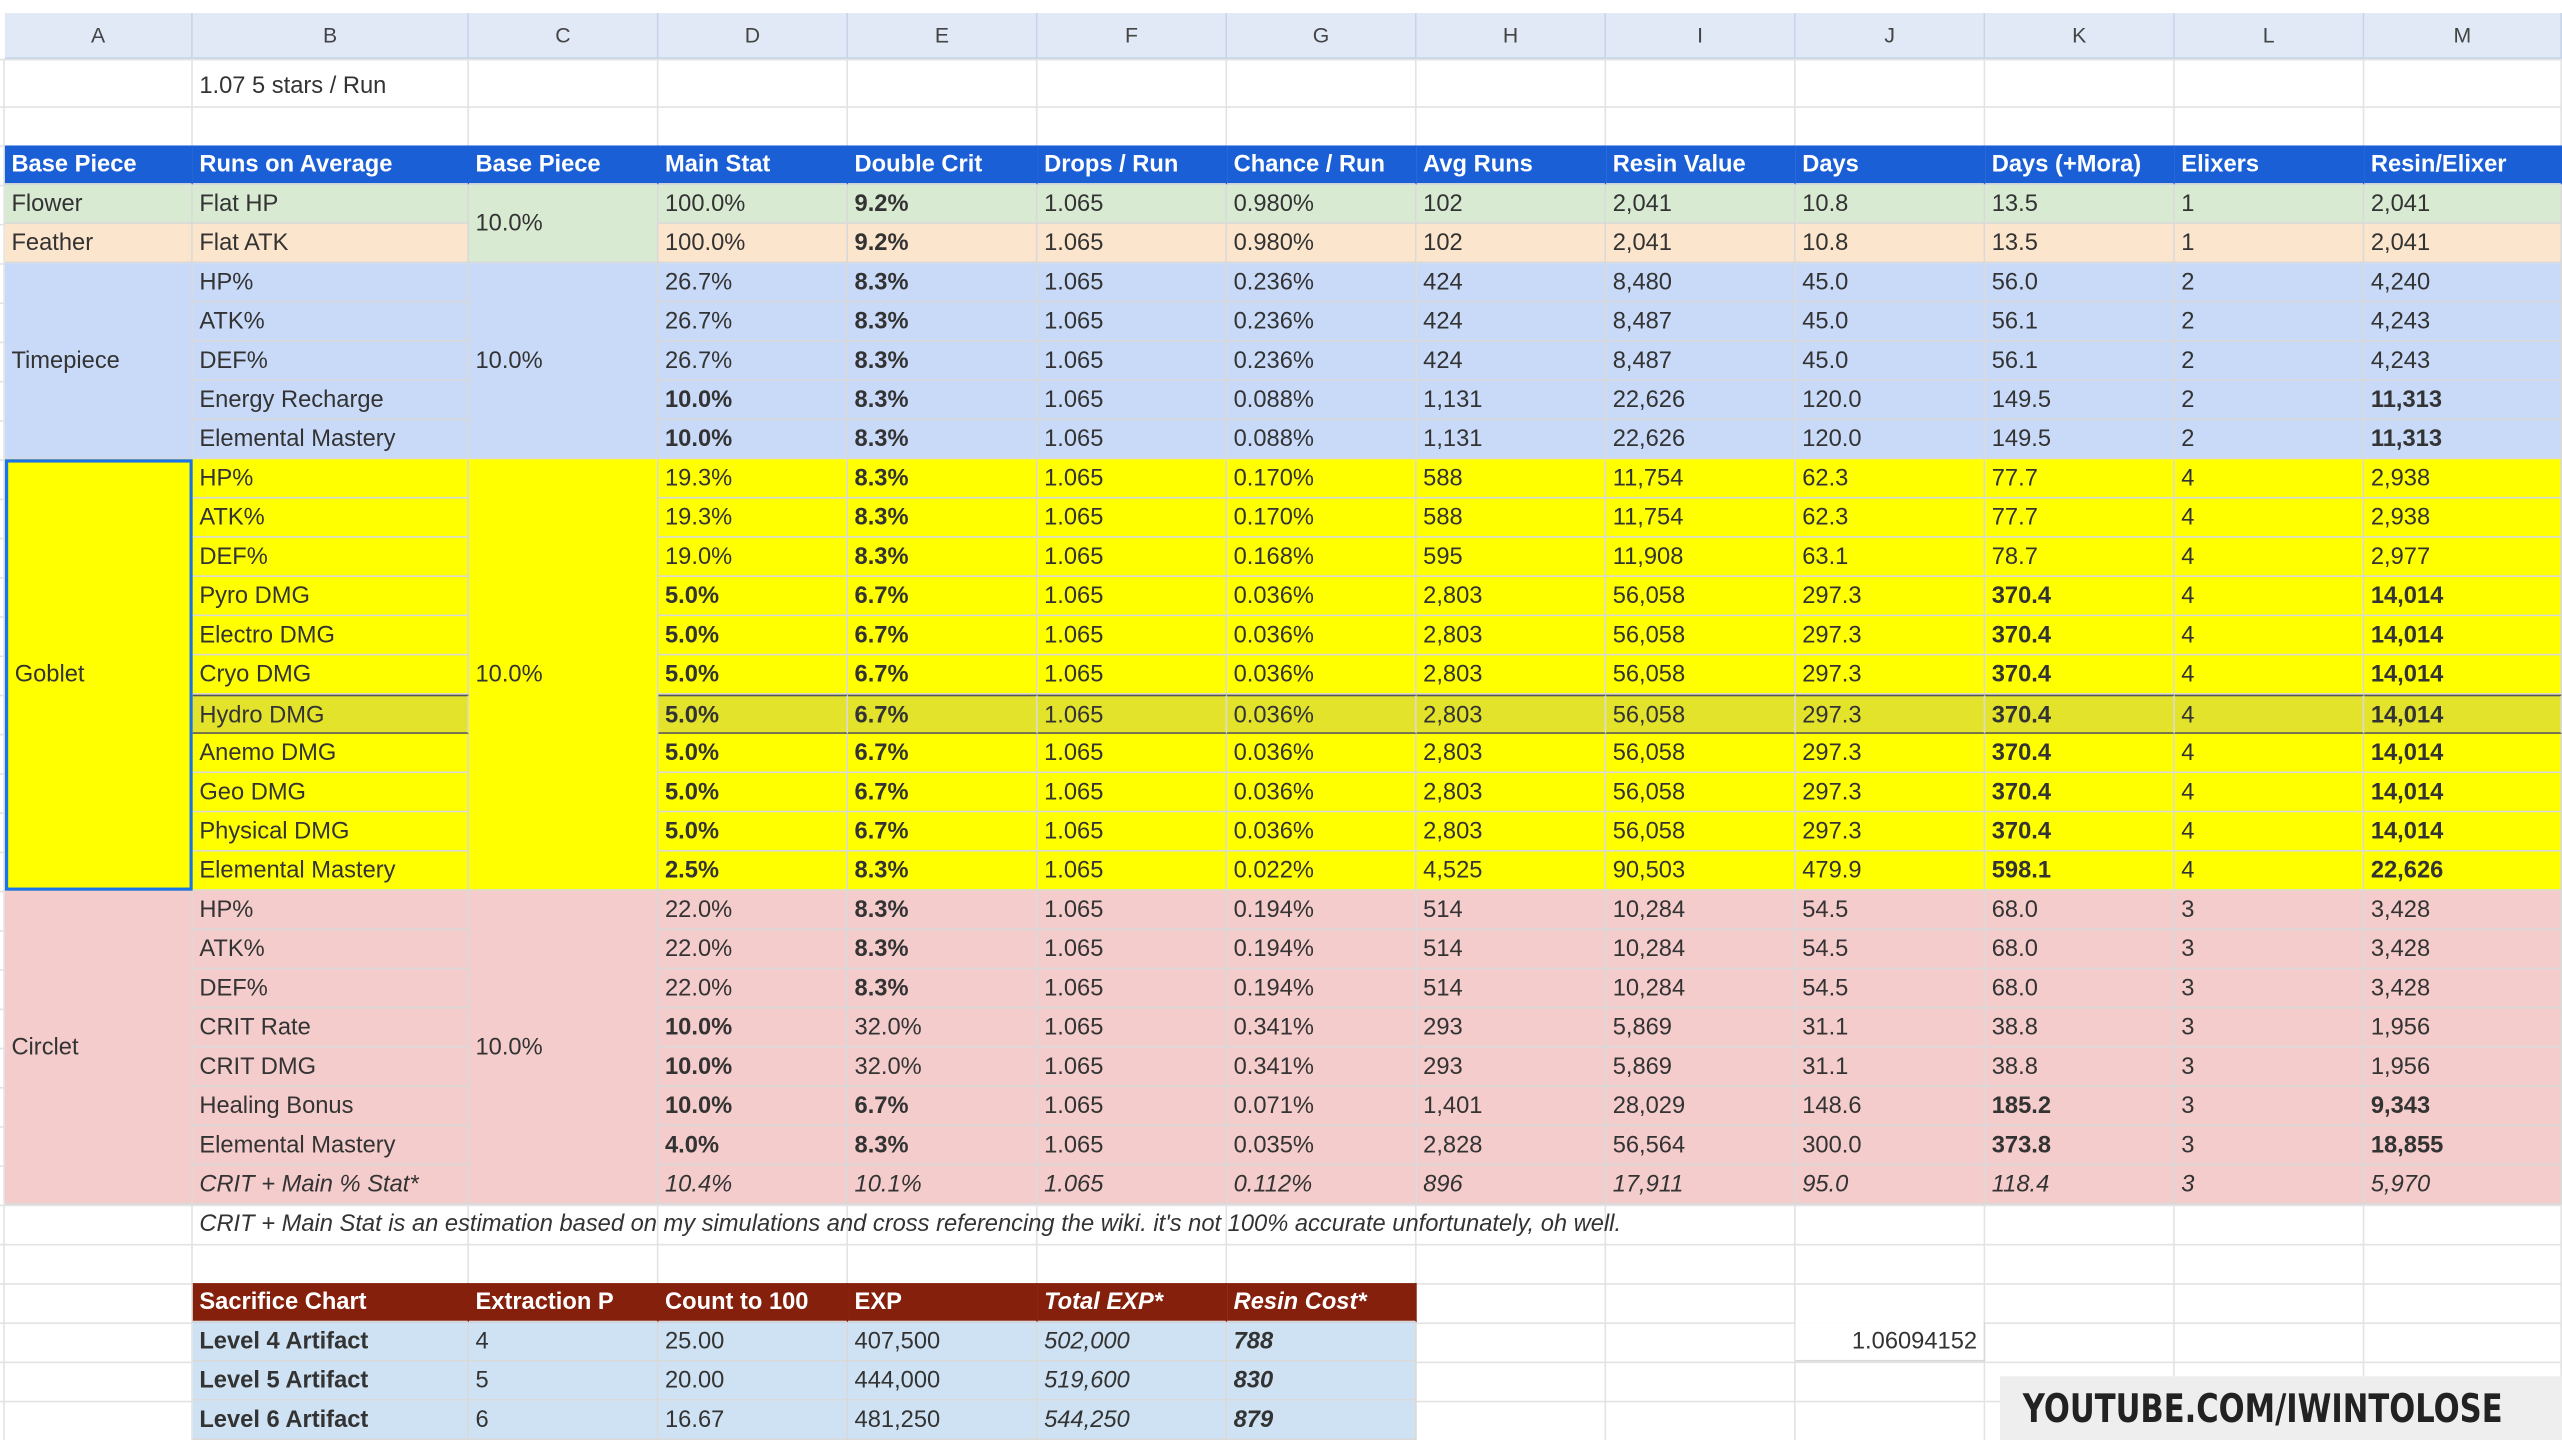  Describe the element at coordinates (563, 1342) in the screenshot. I see `sacrifice-cell: 4` at that location.